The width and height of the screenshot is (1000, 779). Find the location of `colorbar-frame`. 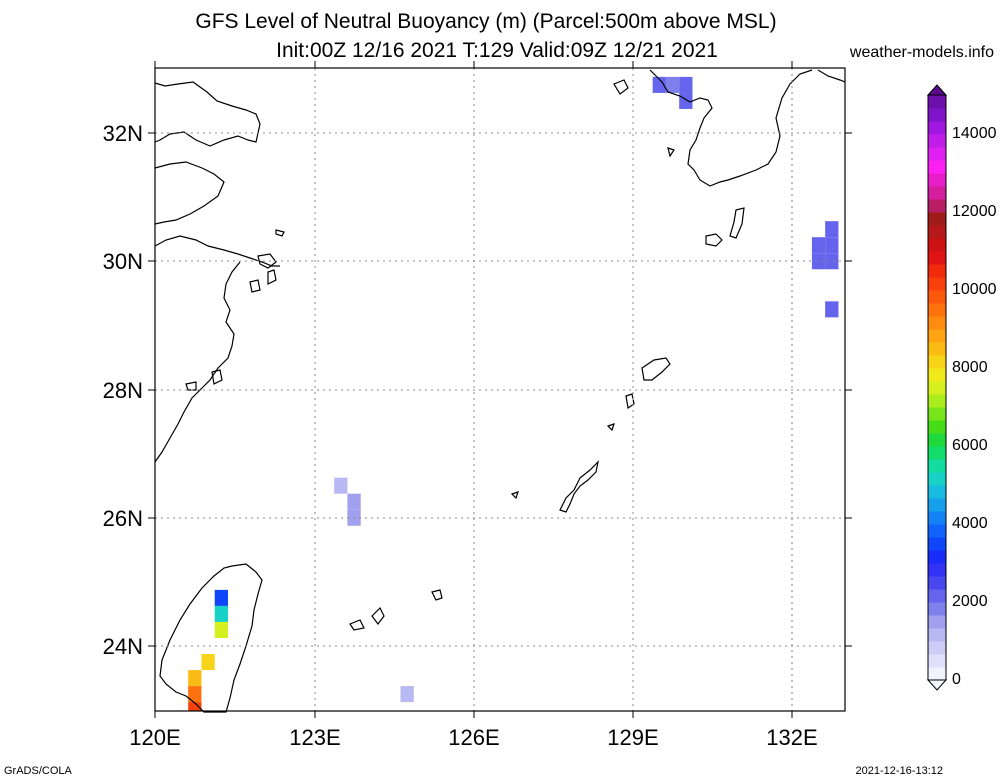

colorbar-frame is located at coordinates (937, 387).